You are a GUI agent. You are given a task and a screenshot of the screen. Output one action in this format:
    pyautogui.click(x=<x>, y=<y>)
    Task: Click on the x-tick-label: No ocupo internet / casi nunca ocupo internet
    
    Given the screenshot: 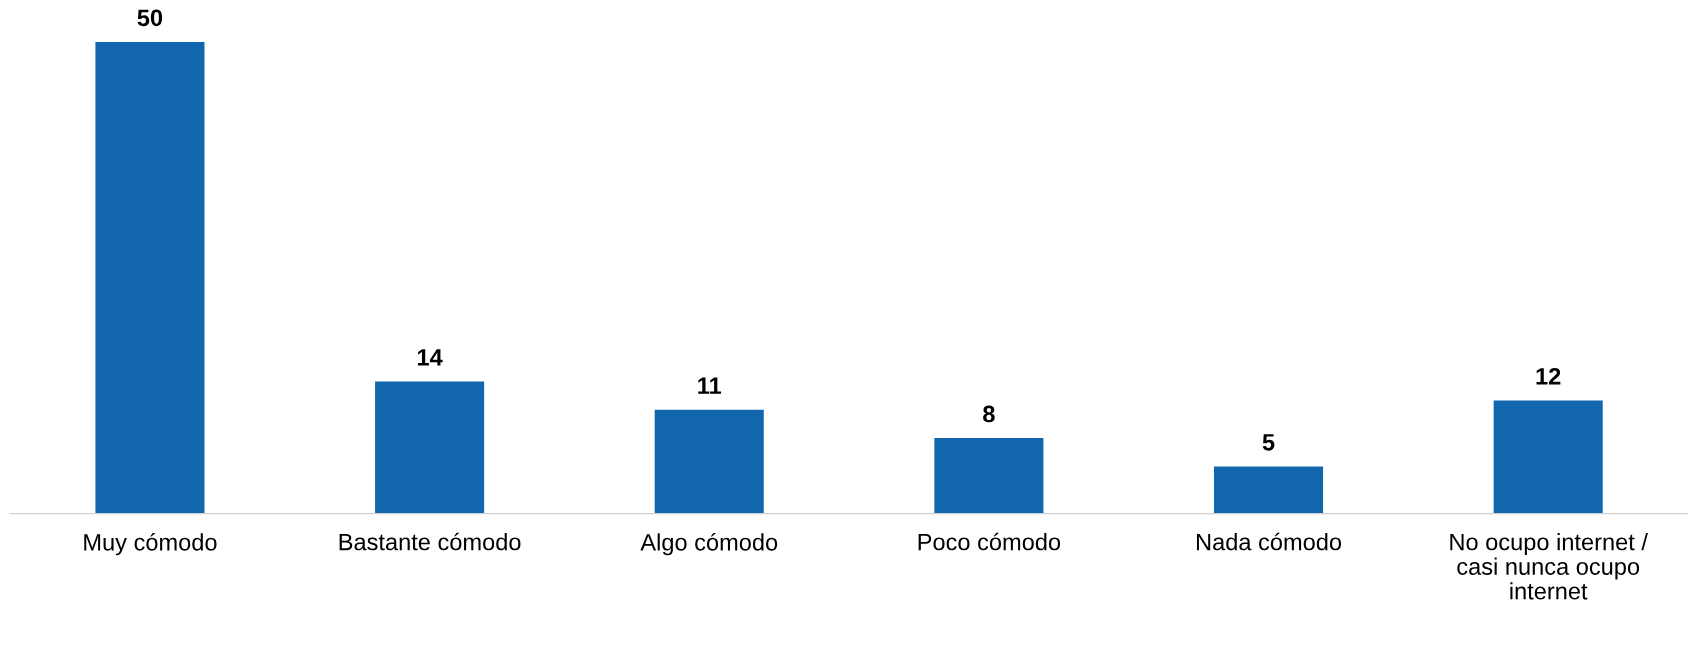 What is the action you would take?
    pyautogui.click(x=1549, y=566)
    